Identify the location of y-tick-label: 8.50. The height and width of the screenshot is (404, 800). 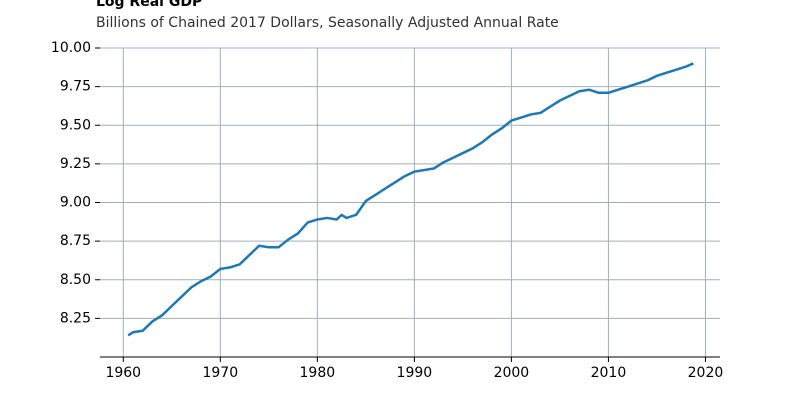
(75, 280).